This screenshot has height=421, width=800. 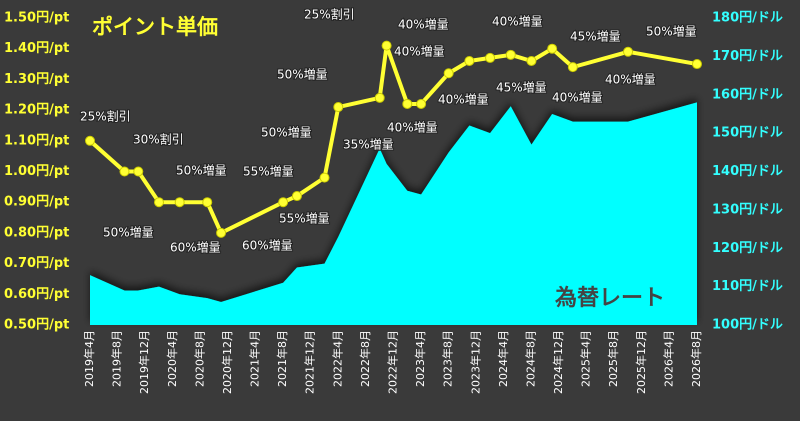 What do you see at coordinates (172, 358) in the screenshot?
I see `x-tick-label: 2020年4月` at bounding box center [172, 358].